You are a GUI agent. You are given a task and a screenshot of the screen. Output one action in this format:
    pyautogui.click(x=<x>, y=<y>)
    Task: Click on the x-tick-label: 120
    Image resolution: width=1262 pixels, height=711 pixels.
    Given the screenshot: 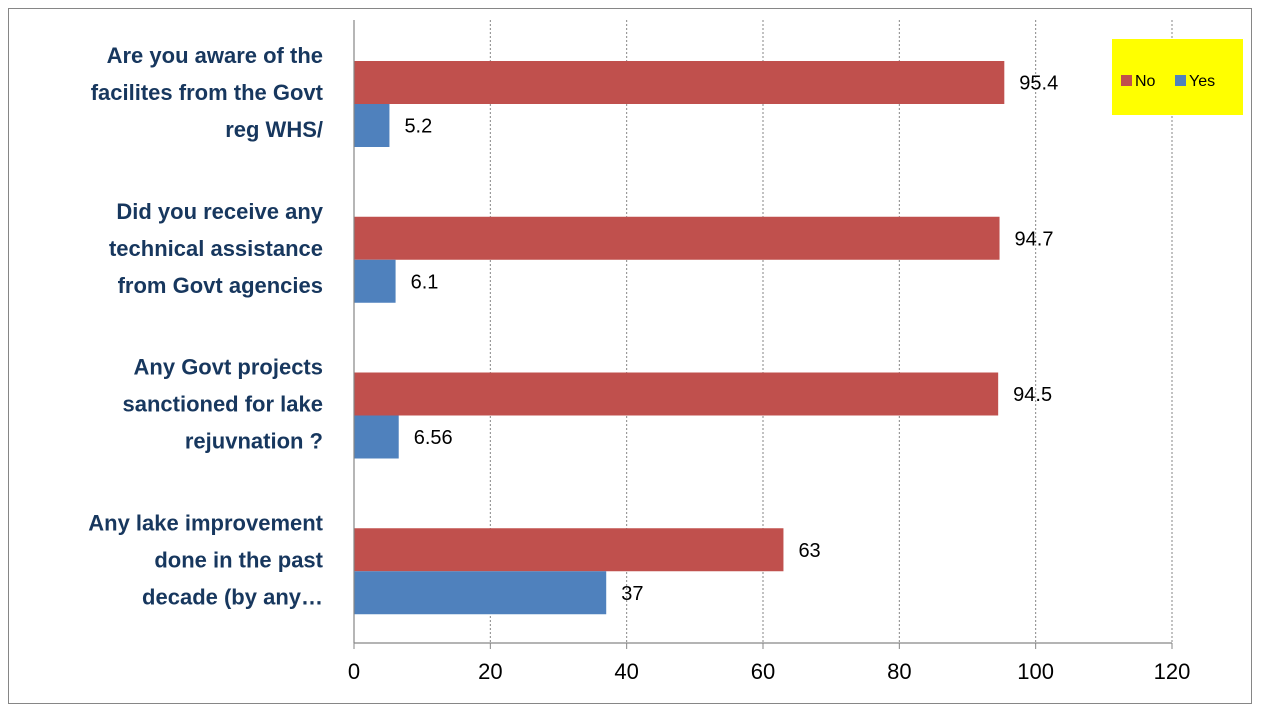 What is the action you would take?
    pyautogui.click(x=1172, y=671)
    